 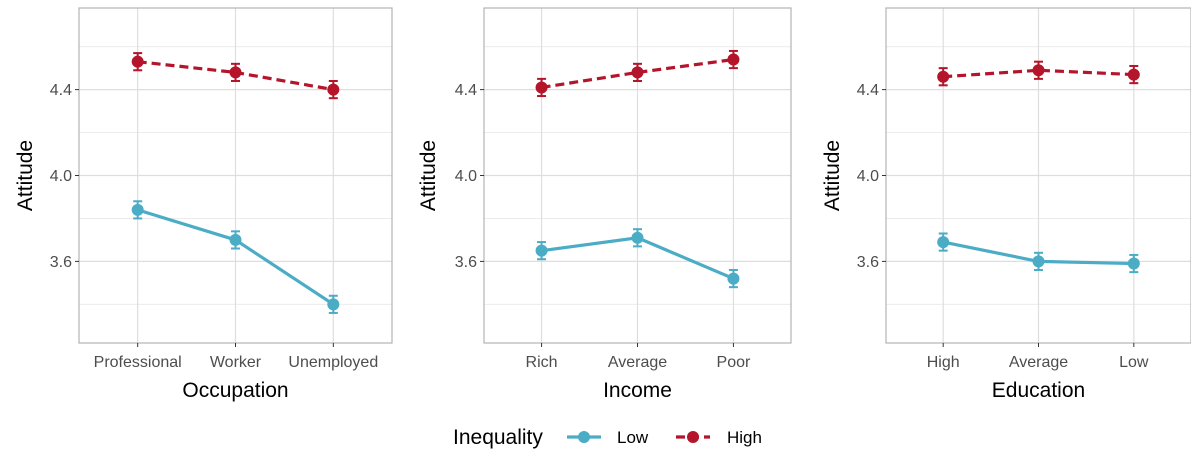 What do you see at coordinates (235, 390) in the screenshot?
I see `x-axis-title: Occupation` at bounding box center [235, 390].